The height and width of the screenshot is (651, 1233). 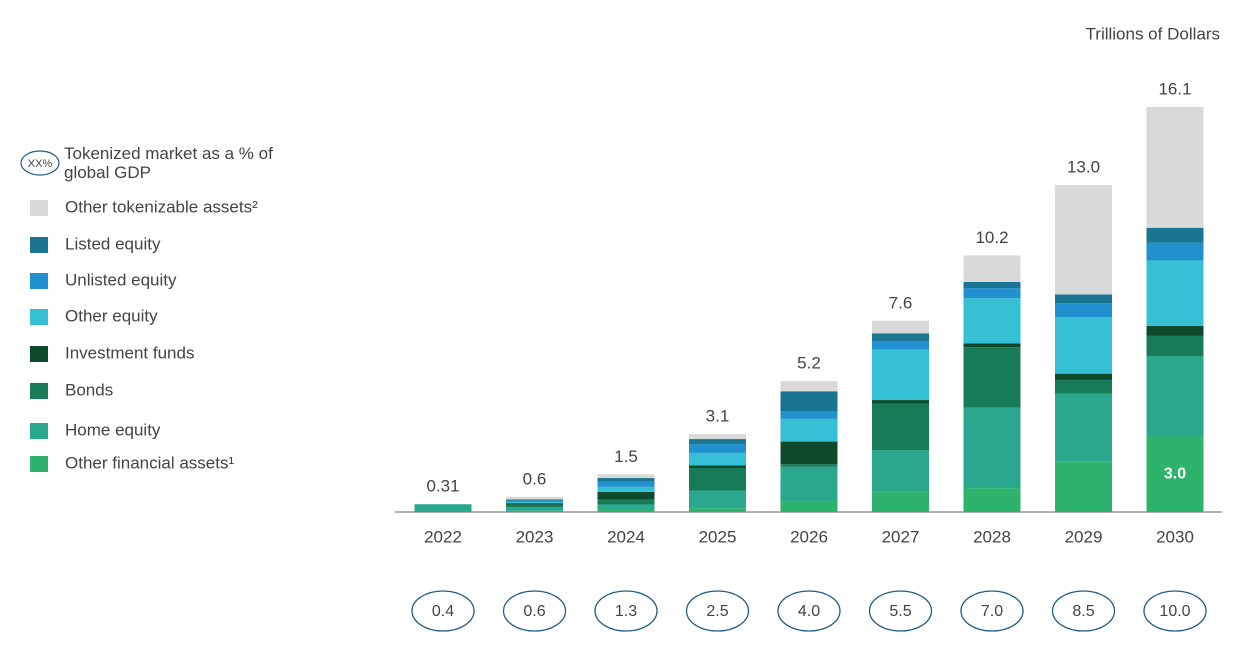 What do you see at coordinates (161, 206) in the screenshot?
I see `legend-label: Other tokenizable assets²` at bounding box center [161, 206].